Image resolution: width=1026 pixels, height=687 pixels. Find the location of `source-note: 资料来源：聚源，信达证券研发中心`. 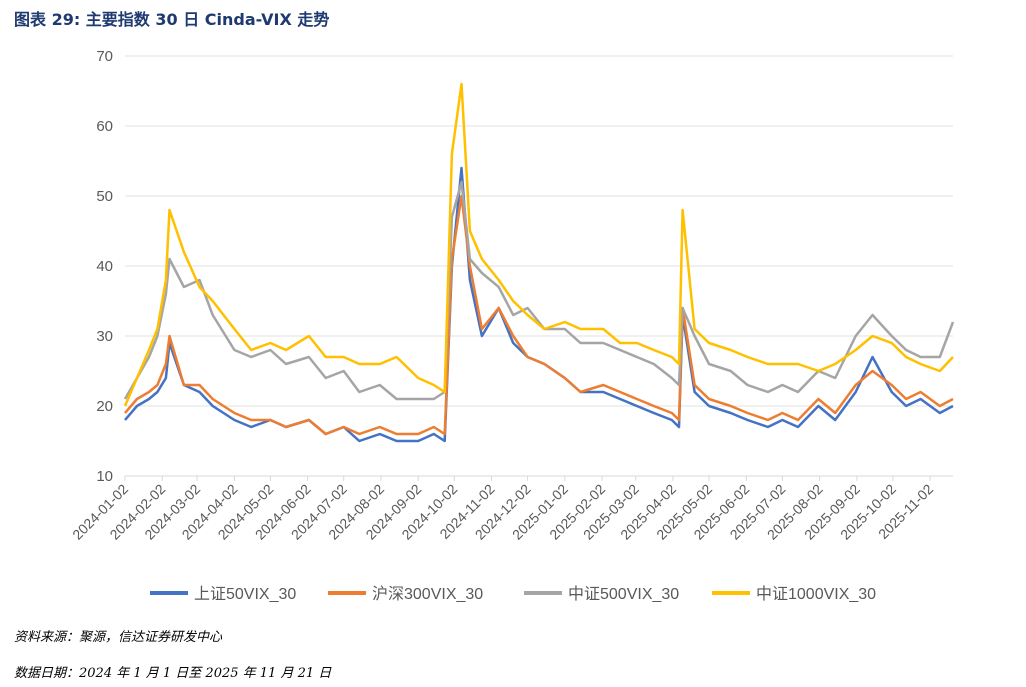

source-note: 资料来源：聚源，信达证券研发中心 is located at coordinates (118, 637).